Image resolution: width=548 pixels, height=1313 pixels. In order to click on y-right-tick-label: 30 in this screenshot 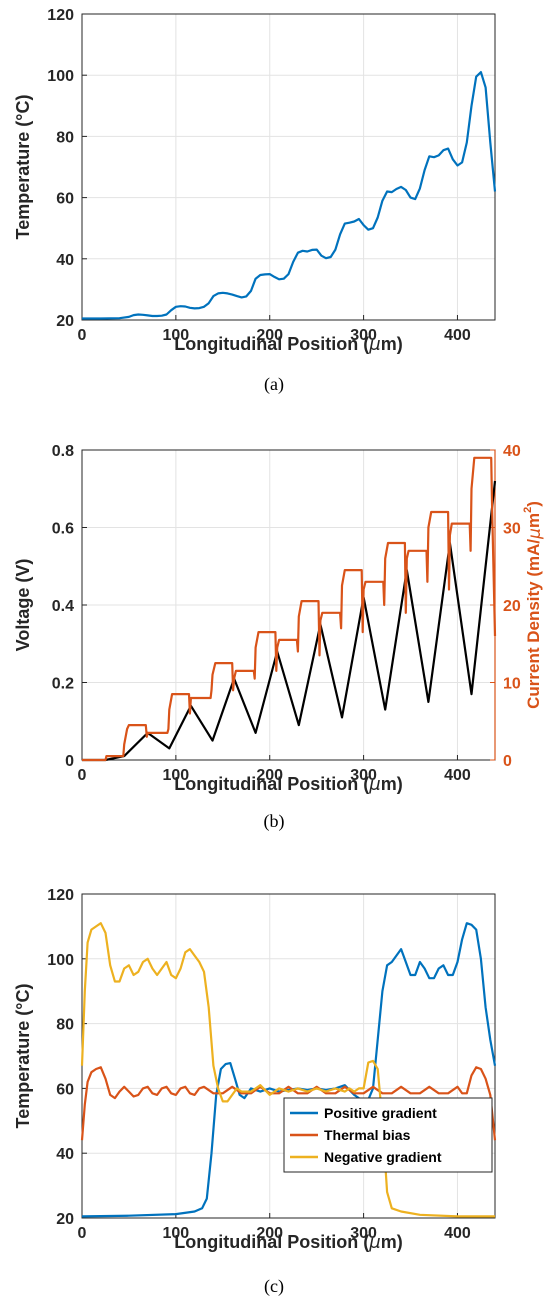, I will do `click(512, 529)`.